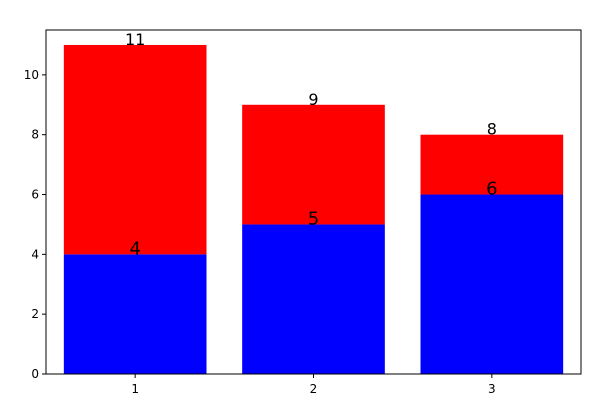 The height and width of the screenshot is (420, 612). I want to click on data-label-bottom-1: 4, so click(134, 248).